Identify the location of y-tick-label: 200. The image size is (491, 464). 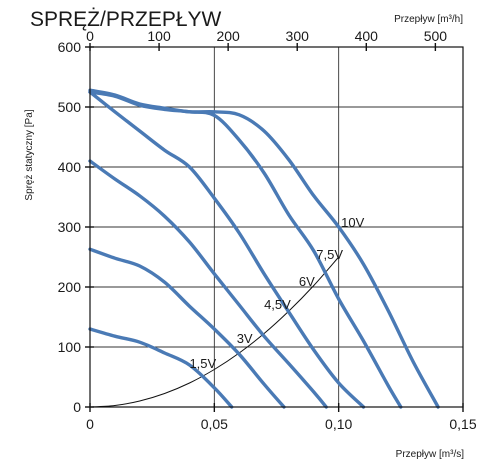
(70, 287).